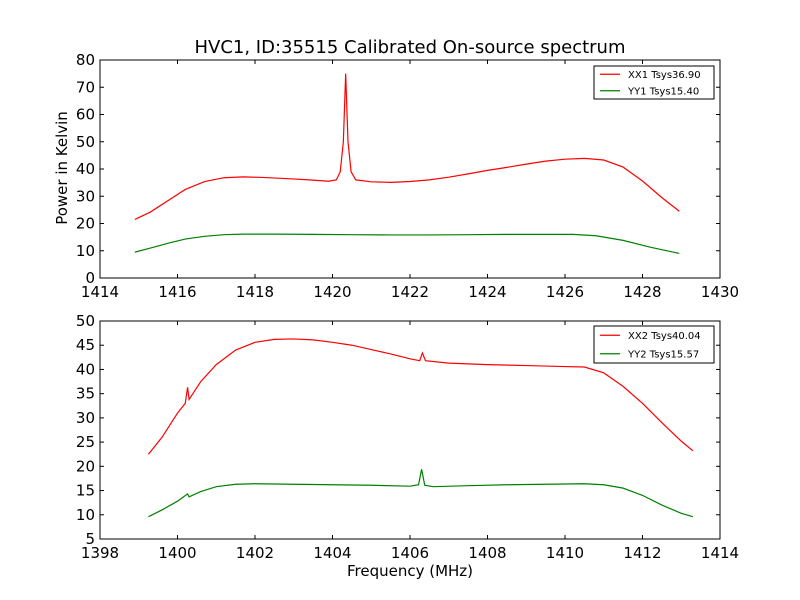  I want to click on bottom-panel-legend: XX2 Tsys40.04 YY2 Tsys15.57, so click(654, 344).